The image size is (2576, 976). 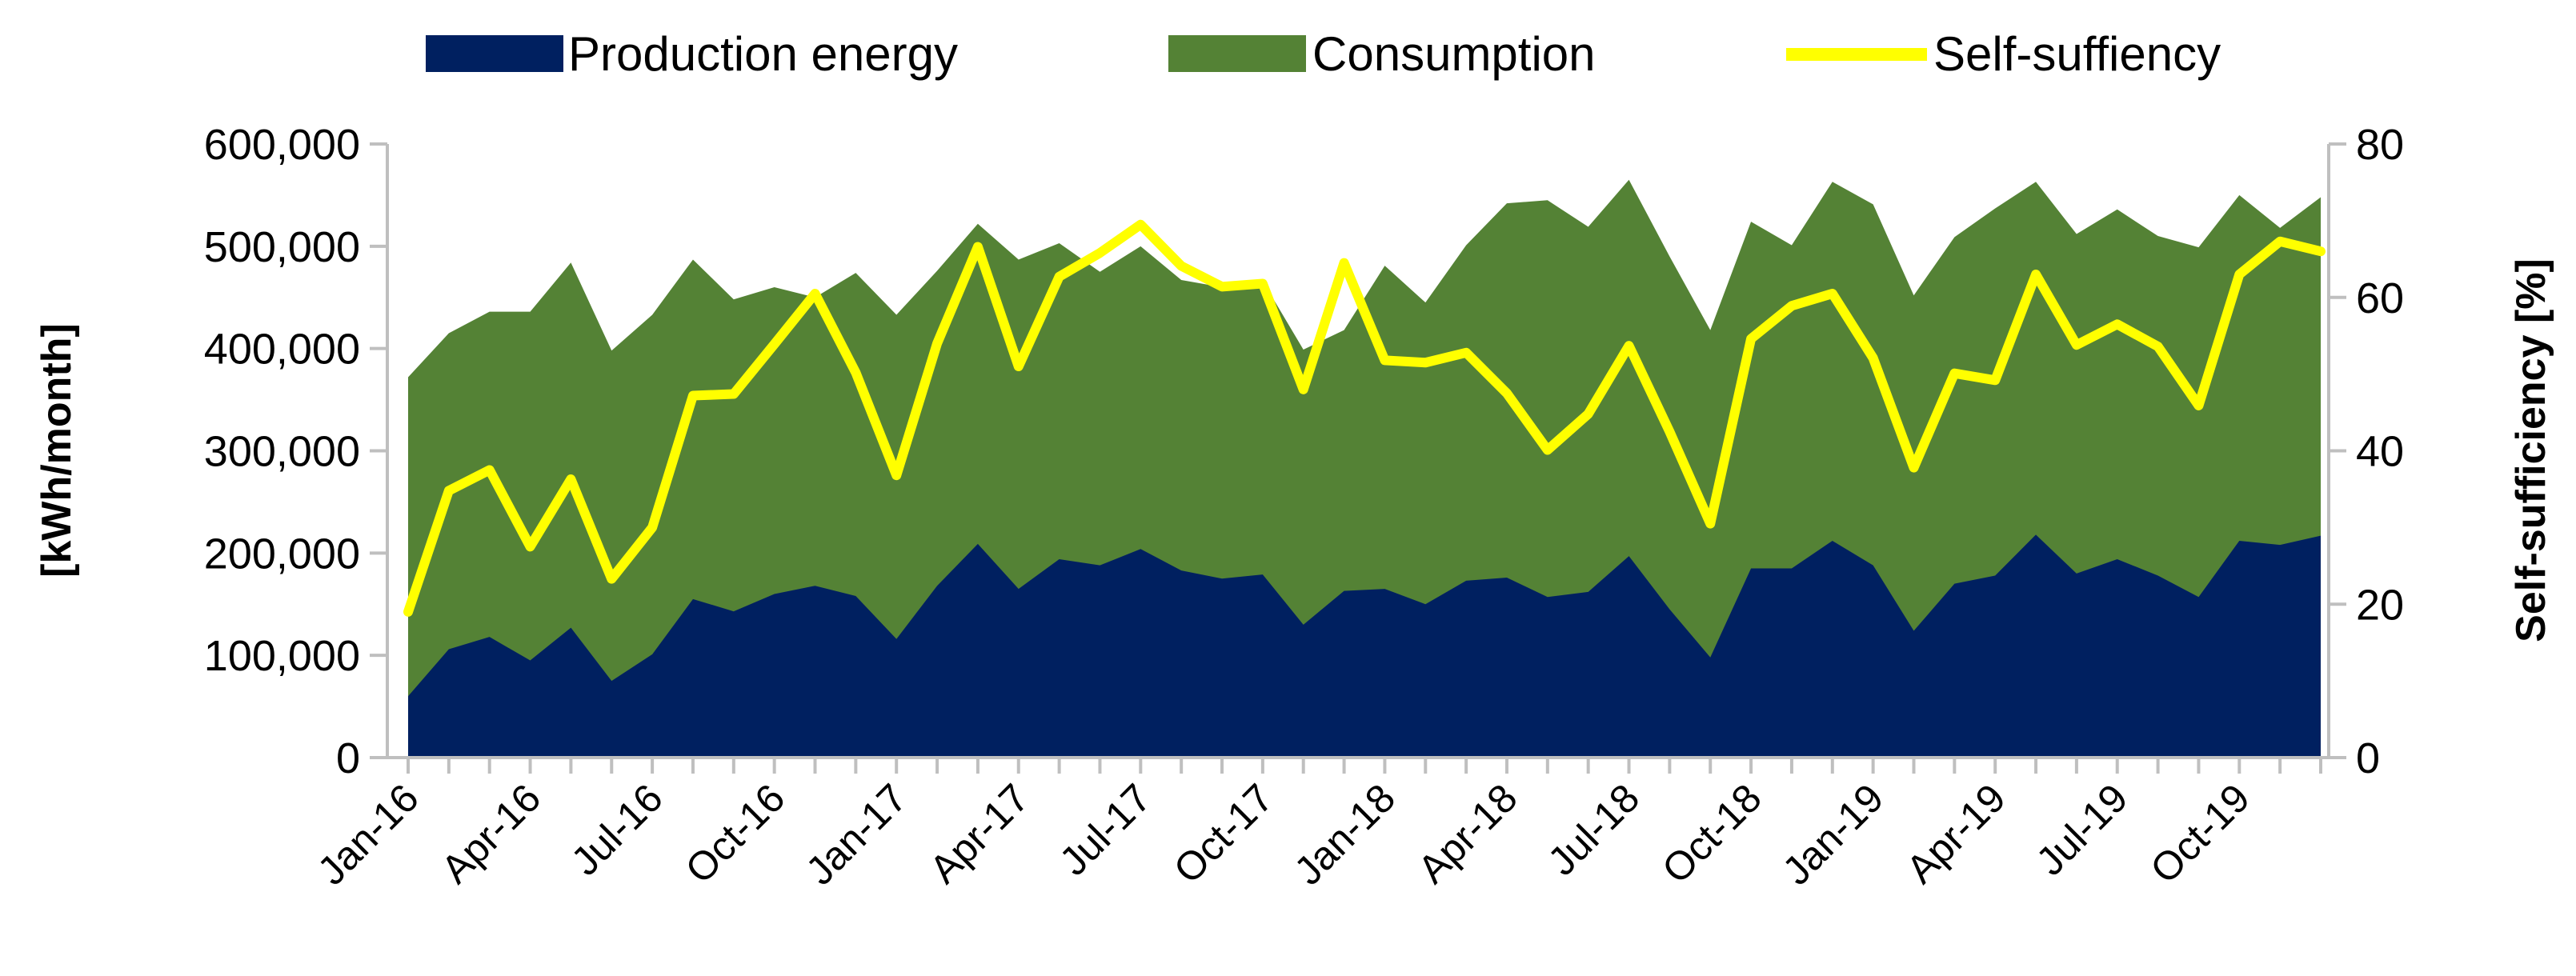 What do you see at coordinates (1955, 833) in the screenshot?
I see `x-tick-label: Apr-19` at bounding box center [1955, 833].